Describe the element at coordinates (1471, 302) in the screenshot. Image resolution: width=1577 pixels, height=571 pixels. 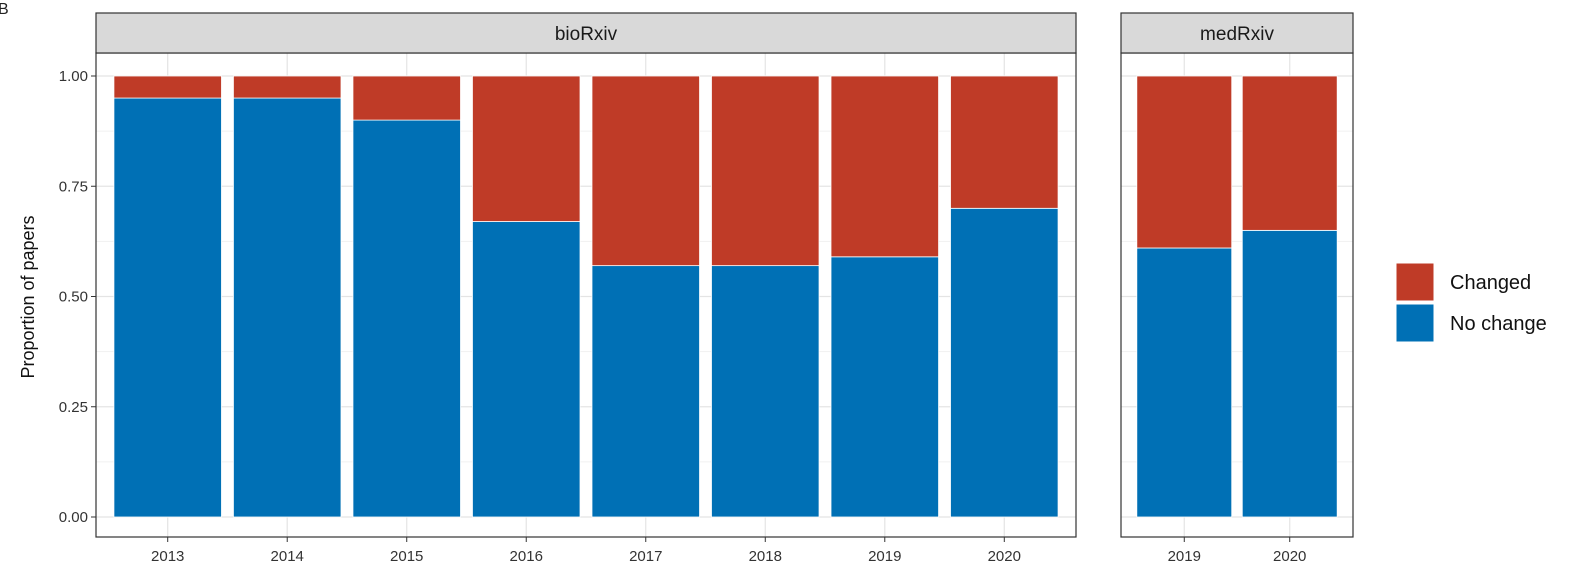
I see `legend: Changed No change` at that location.